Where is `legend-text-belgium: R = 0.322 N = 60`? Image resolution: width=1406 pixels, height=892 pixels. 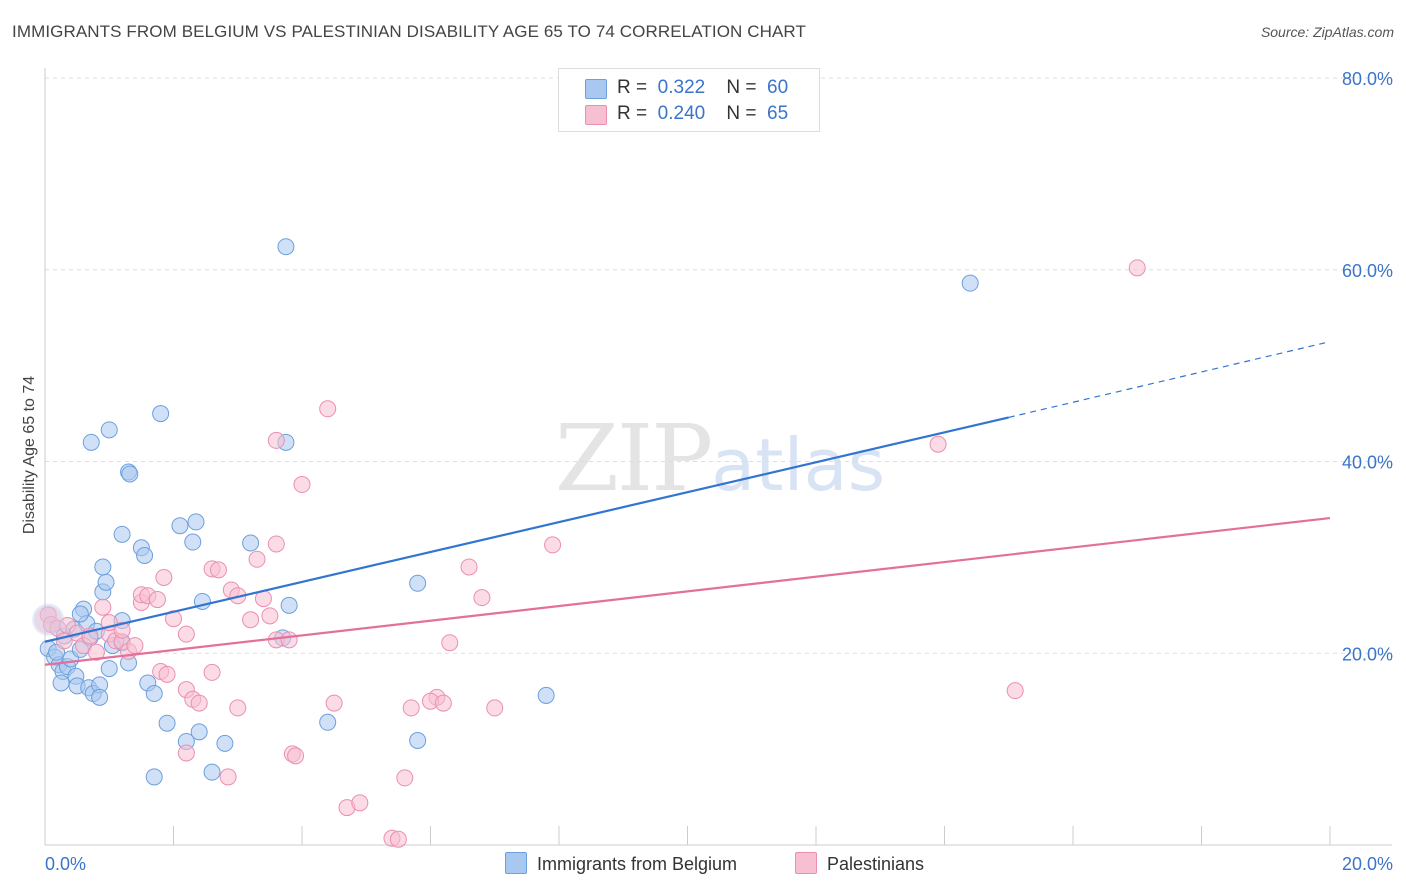 legend-text-belgium: R = 0.322 N = 60 is located at coordinates (702, 88).